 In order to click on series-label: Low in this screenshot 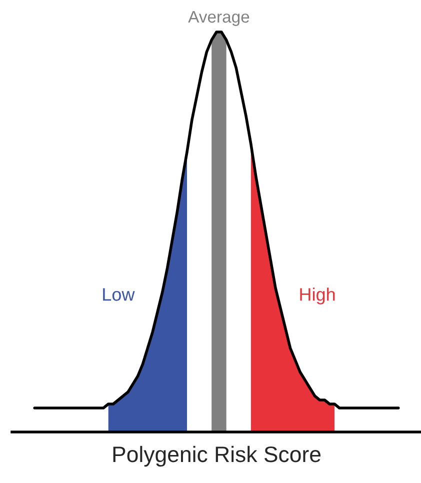, I will do `click(119, 294)`.